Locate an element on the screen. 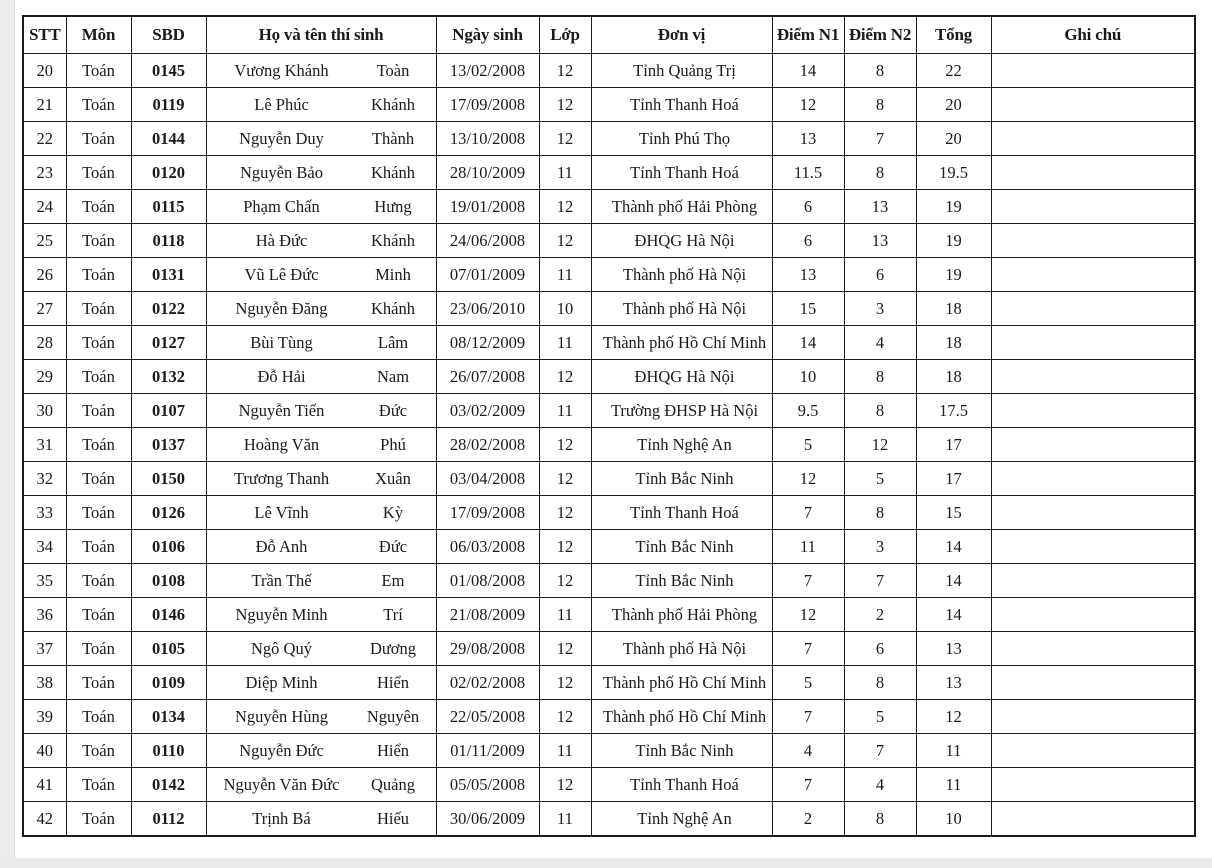 The image size is (1212, 868). candidate-given-name: Hiếu is located at coordinates (393, 818).